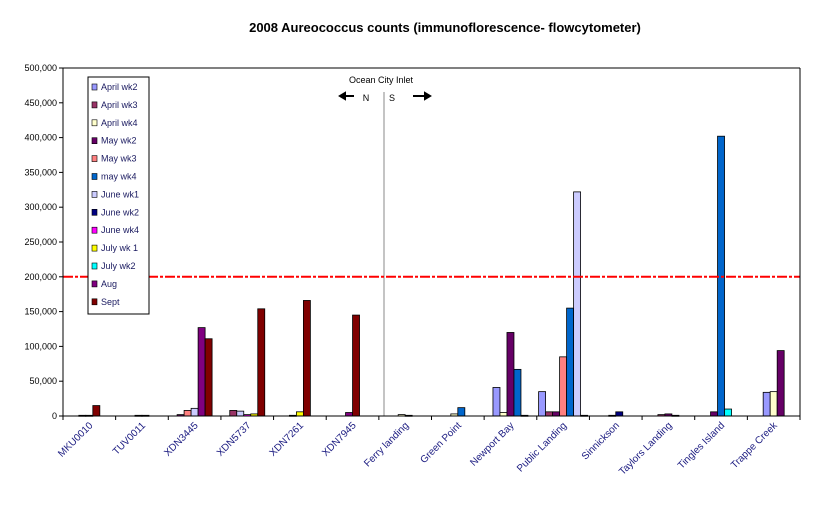 The image size is (828, 507). Describe the element at coordinates (120, 212) in the screenshot. I see `legend-label: June wk2` at that location.